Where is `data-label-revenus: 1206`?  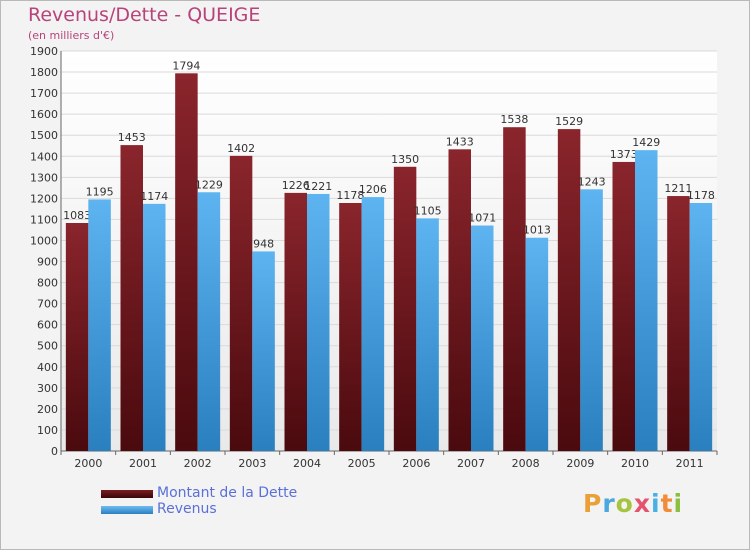 data-label-revenus: 1206 is located at coordinates (373, 189).